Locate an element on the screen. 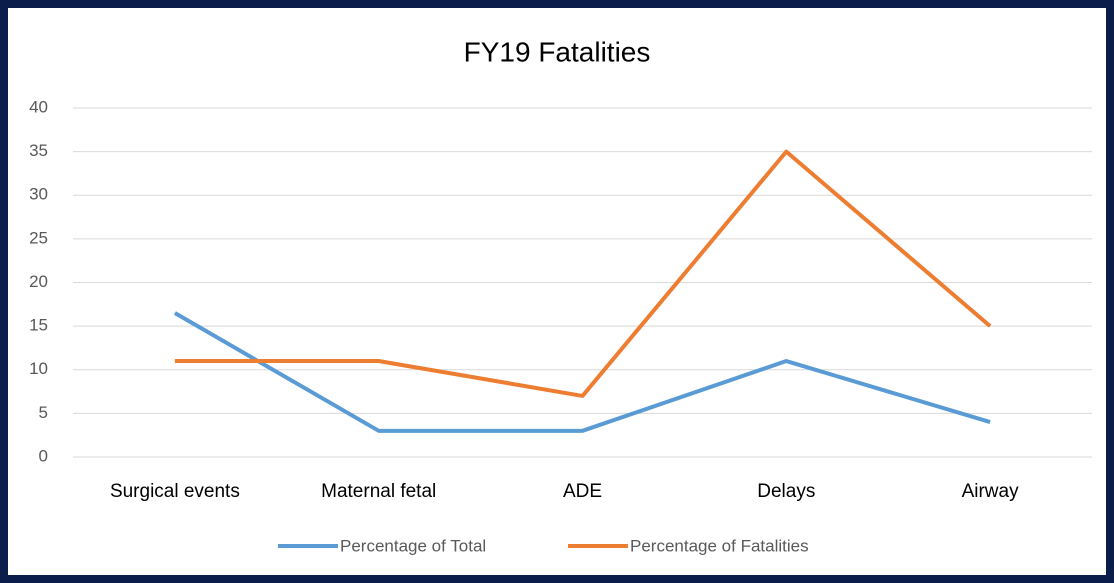 This screenshot has width=1114, height=583. y-tick-label: 20 is located at coordinates (38, 281).